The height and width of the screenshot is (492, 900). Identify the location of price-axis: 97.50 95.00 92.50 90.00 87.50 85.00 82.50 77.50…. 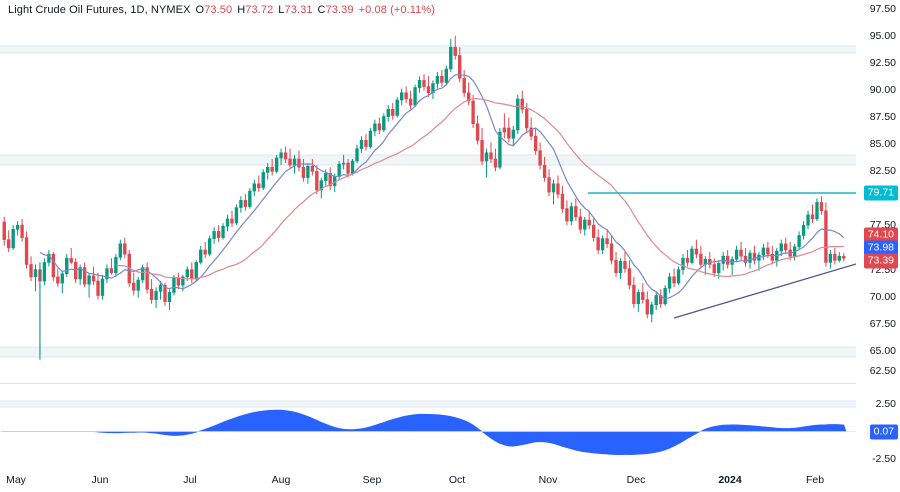
(878, 234).